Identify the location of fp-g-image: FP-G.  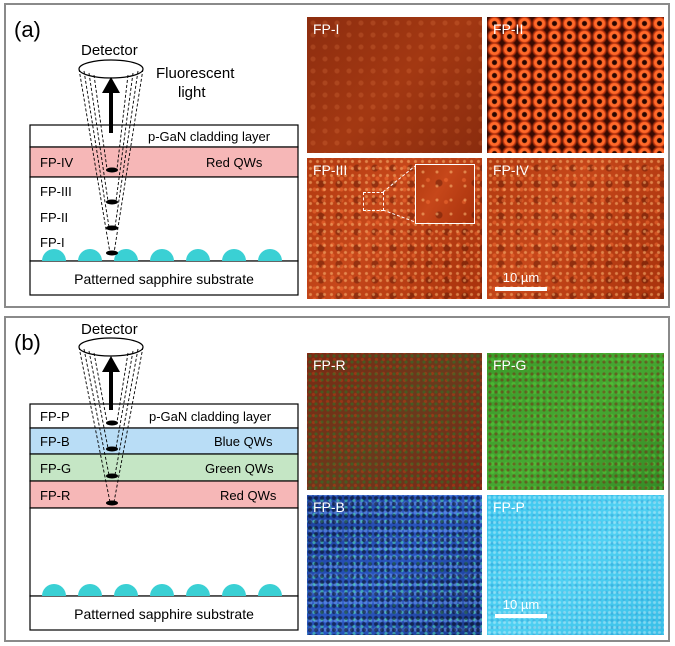
(575, 421).